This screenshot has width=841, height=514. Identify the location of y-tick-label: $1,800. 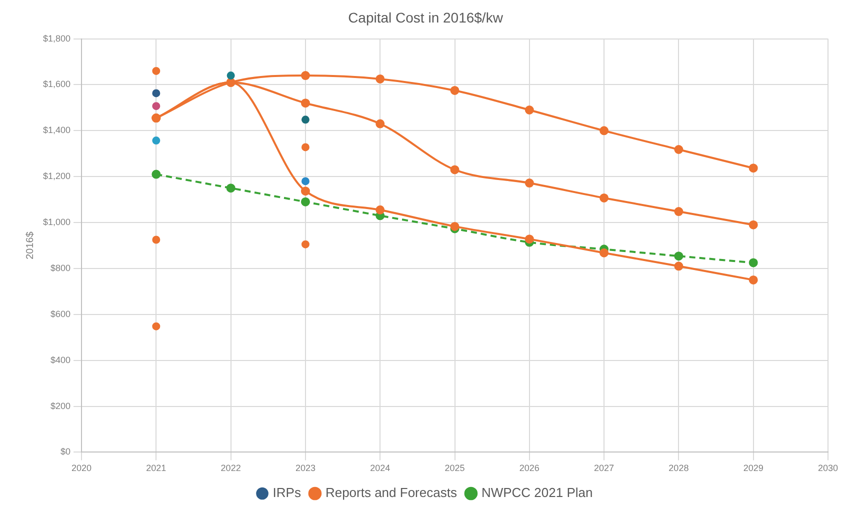
(56, 38).